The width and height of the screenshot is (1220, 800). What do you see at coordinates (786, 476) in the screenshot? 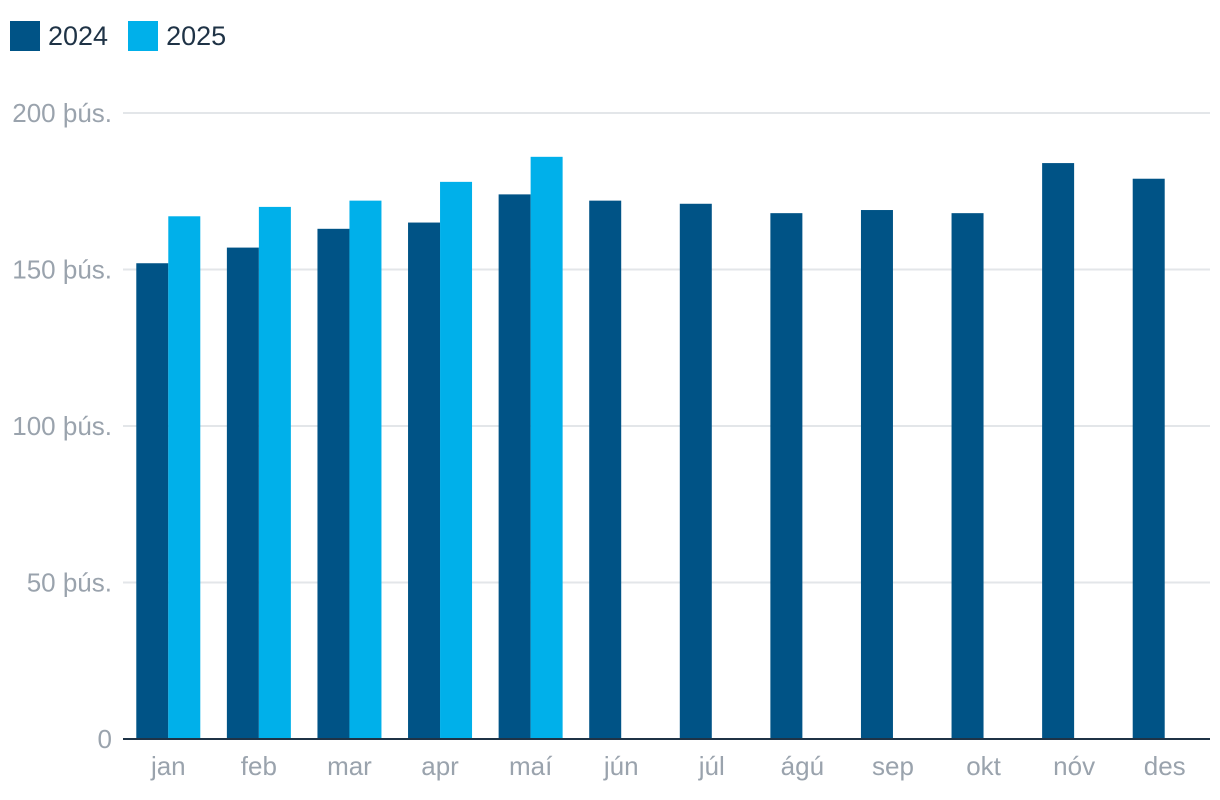
I see `bar-2024-ágú` at bounding box center [786, 476].